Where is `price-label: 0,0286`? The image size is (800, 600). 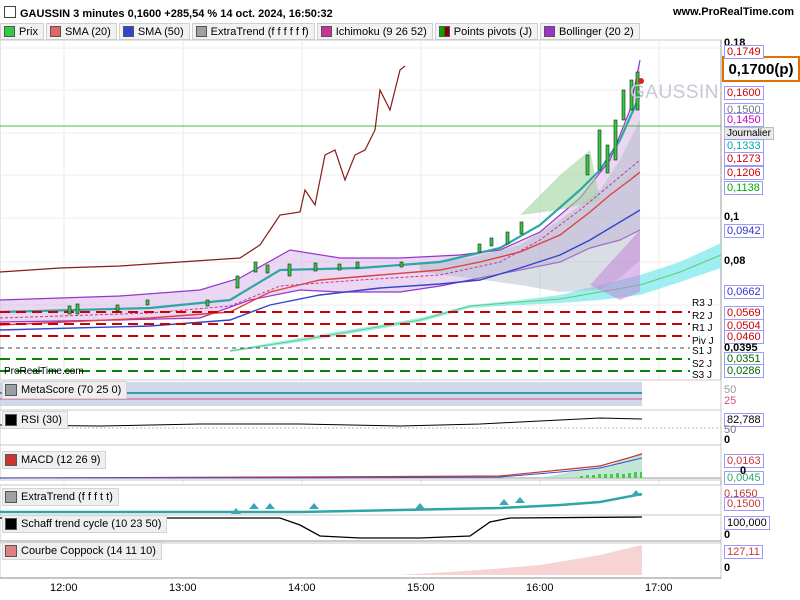
price-label: 0,0286 is located at coordinates (744, 371).